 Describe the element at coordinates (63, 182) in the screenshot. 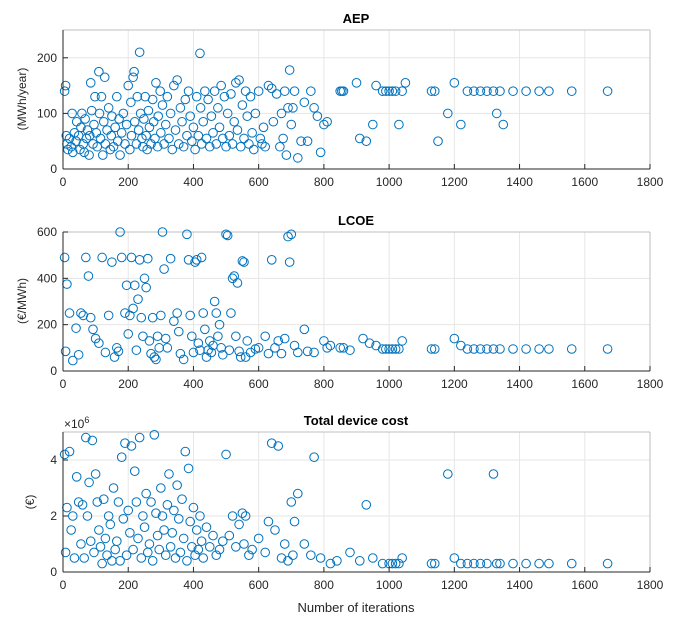

I see `x-tick-label: 0` at that location.